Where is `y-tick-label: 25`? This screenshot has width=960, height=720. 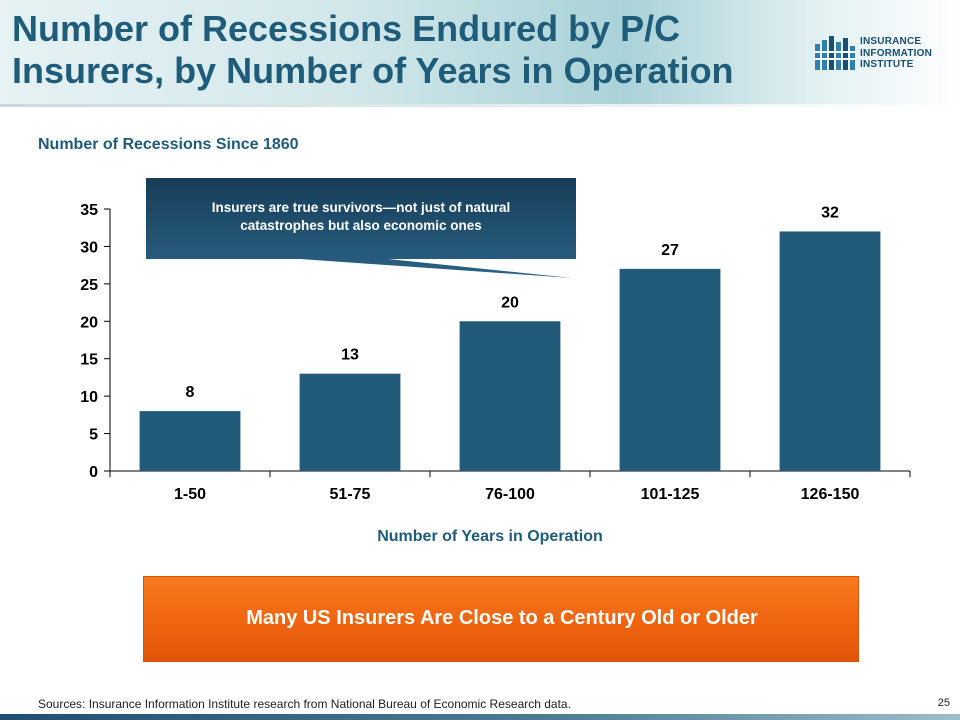 y-tick-label: 25 is located at coordinates (89, 285).